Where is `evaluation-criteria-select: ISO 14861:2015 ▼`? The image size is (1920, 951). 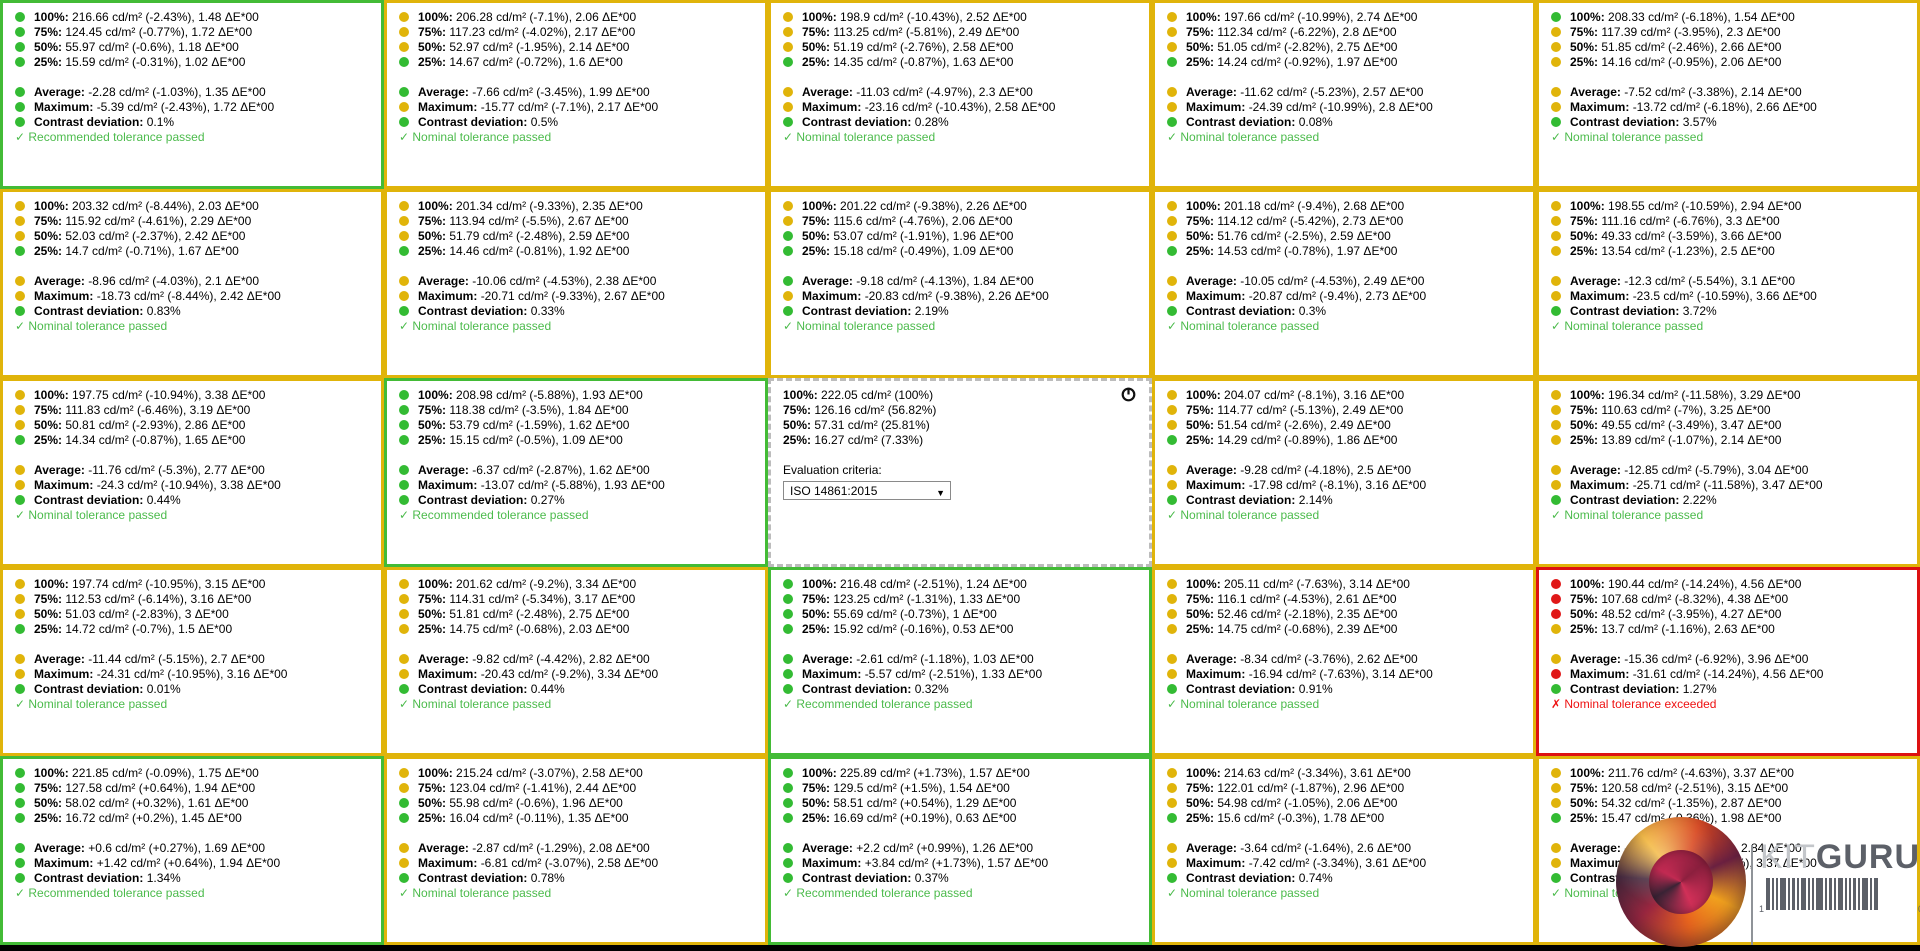 evaluation-criteria-select: ISO 14861:2015 ▼ is located at coordinates (867, 490).